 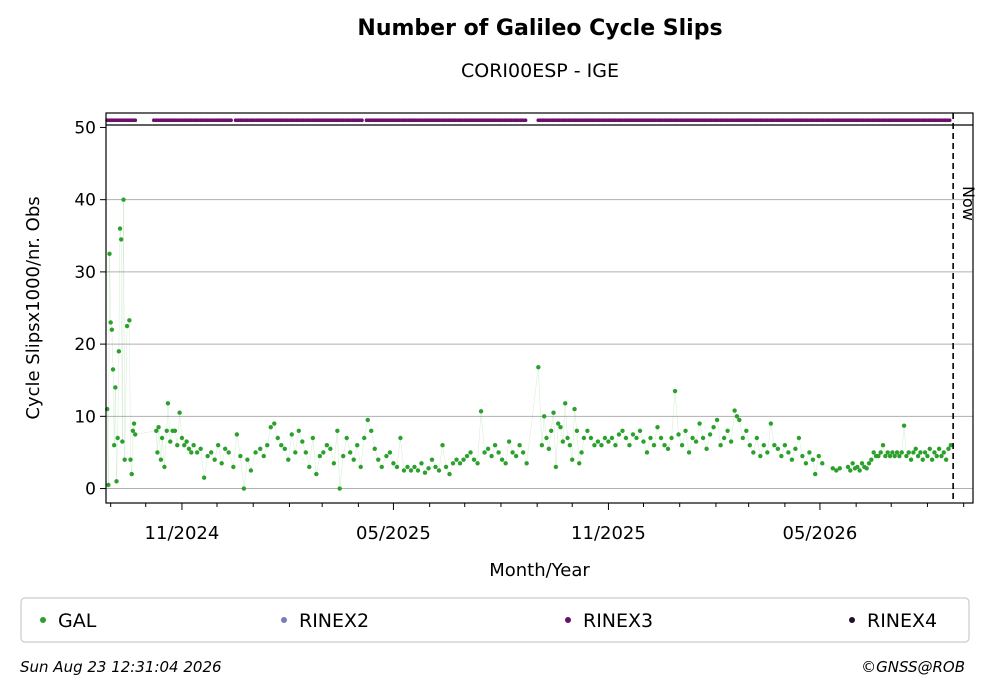 What do you see at coordinates (85, 128) in the screenshot?
I see `y-tick-label: 50` at bounding box center [85, 128].